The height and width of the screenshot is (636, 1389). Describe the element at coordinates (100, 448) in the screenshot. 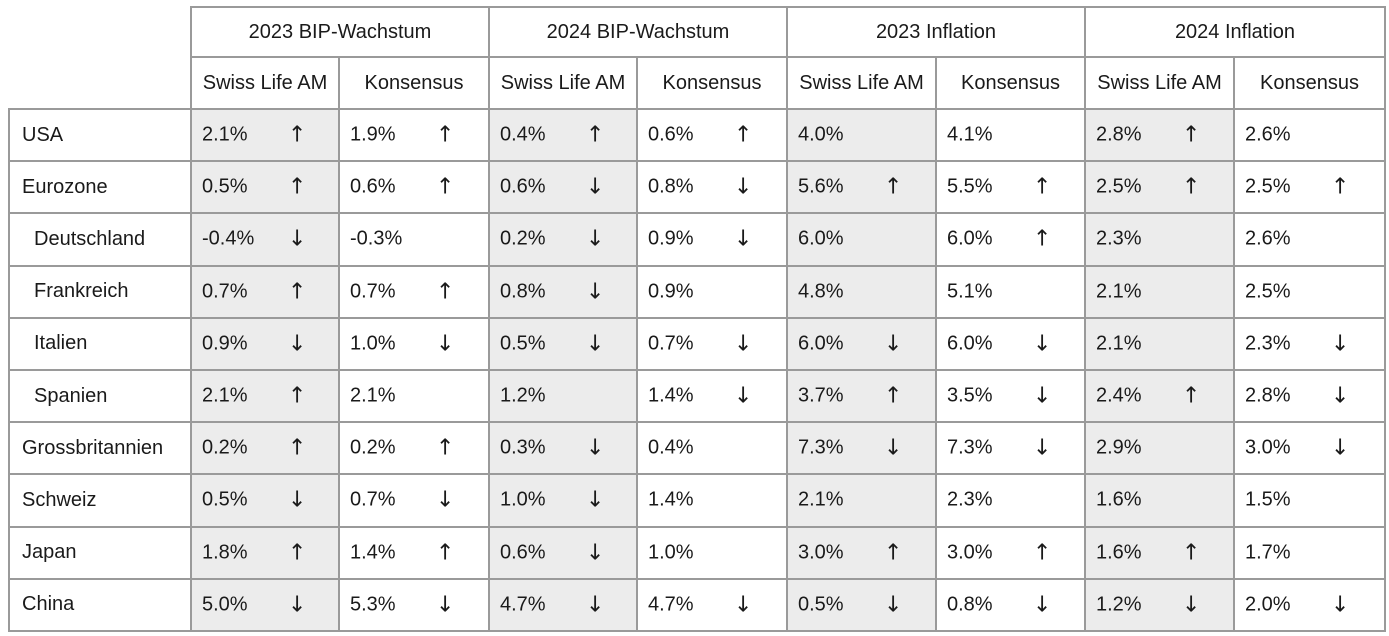

I see `row-label: Grossbritannien` at that location.